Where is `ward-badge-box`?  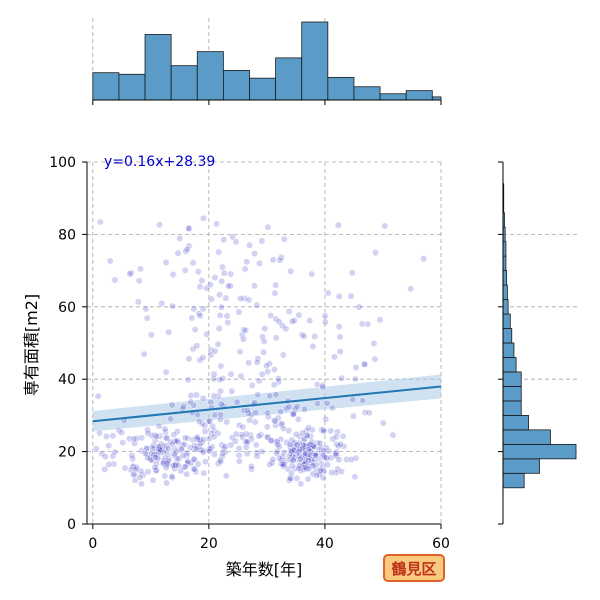 ward-badge-box is located at coordinates (414, 568).